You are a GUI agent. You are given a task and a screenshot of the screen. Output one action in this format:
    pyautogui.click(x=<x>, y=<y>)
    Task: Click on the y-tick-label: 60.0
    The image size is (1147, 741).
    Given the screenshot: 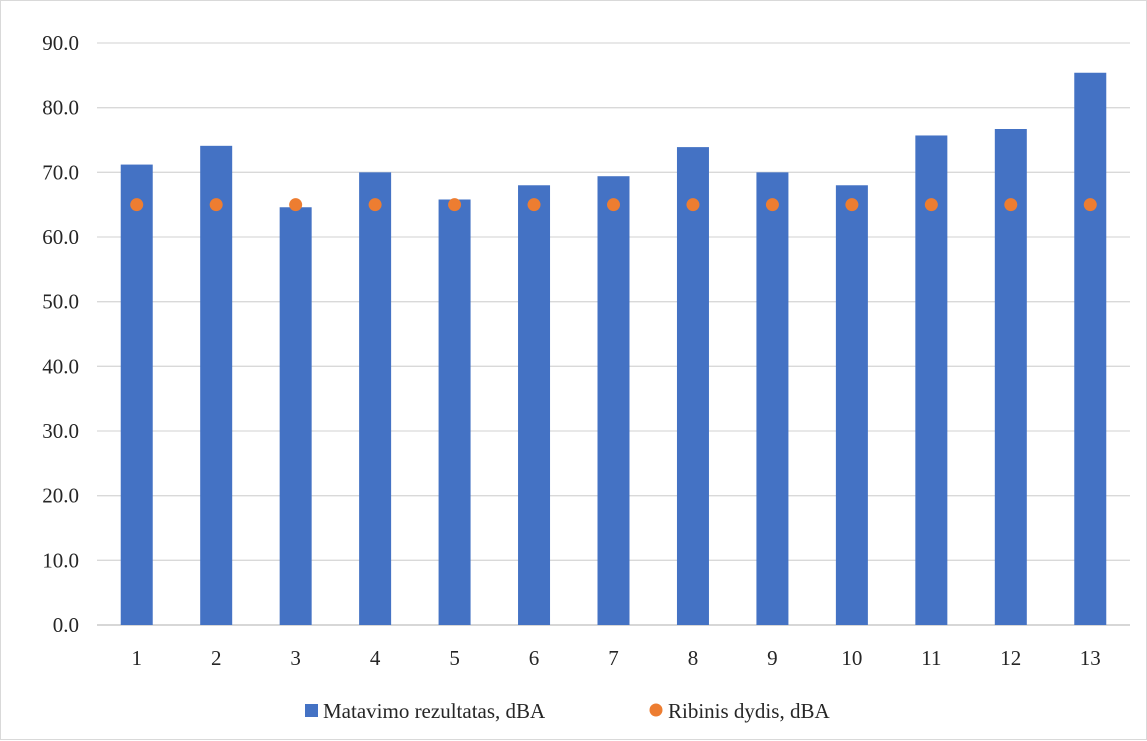 What is the action you would take?
    pyautogui.click(x=60, y=237)
    